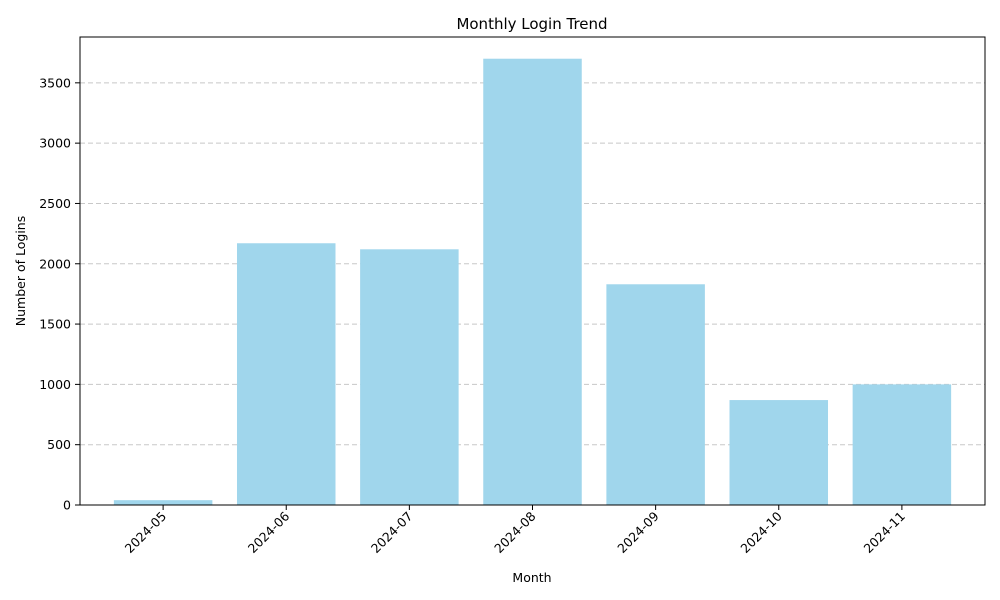  I want to click on chart-title: Monthly Login Trend, so click(531, 24).